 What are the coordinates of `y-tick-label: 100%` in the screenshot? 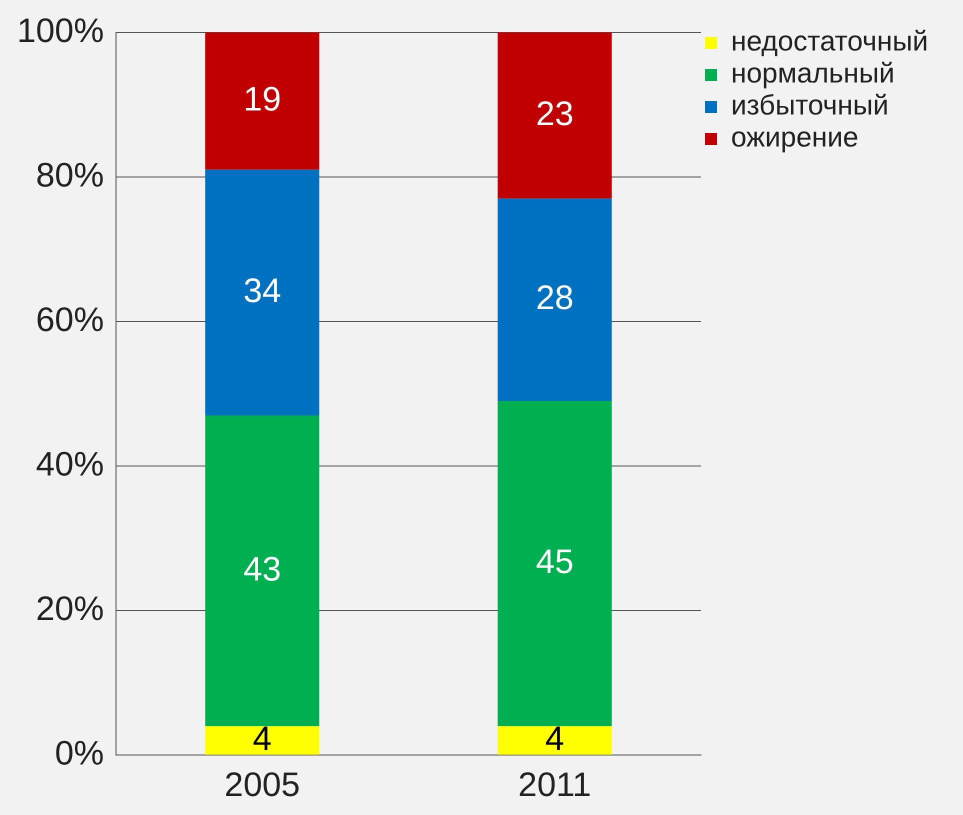 It's located at (60, 31).